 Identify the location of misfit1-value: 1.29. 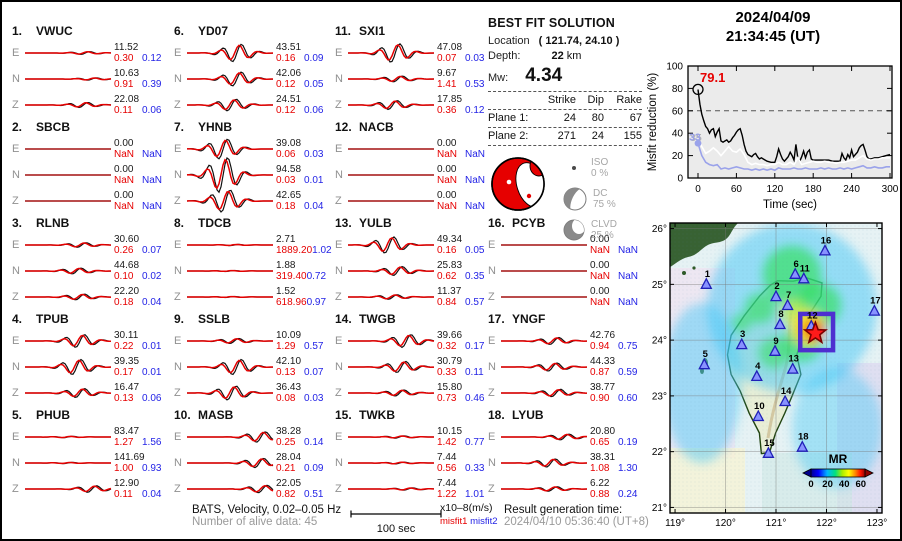
(286, 346).